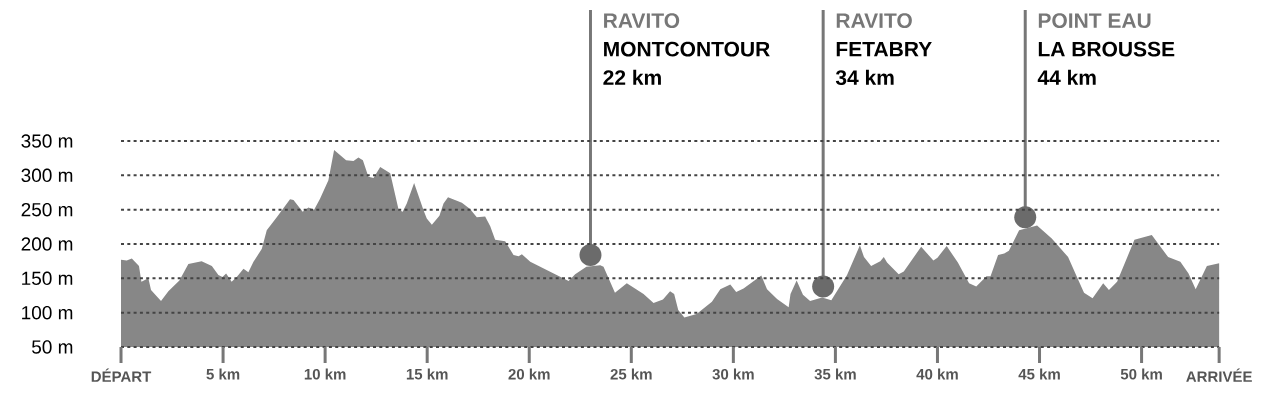 The image size is (1278, 398). Describe the element at coordinates (1141, 374) in the screenshot. I see `x-tick-label: 50 km` at that location.